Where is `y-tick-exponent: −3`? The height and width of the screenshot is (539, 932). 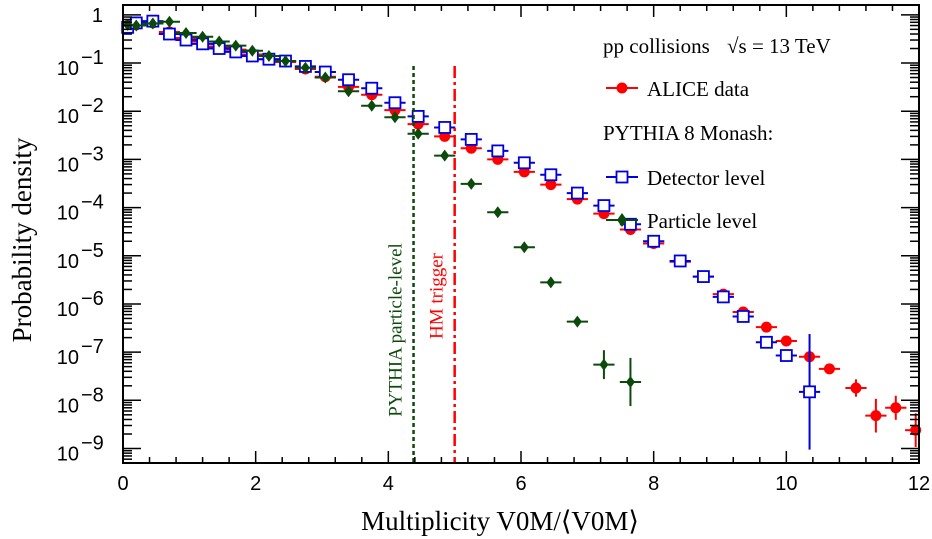
y-tick-exponent: −3 is located at coordinates (92, 154).